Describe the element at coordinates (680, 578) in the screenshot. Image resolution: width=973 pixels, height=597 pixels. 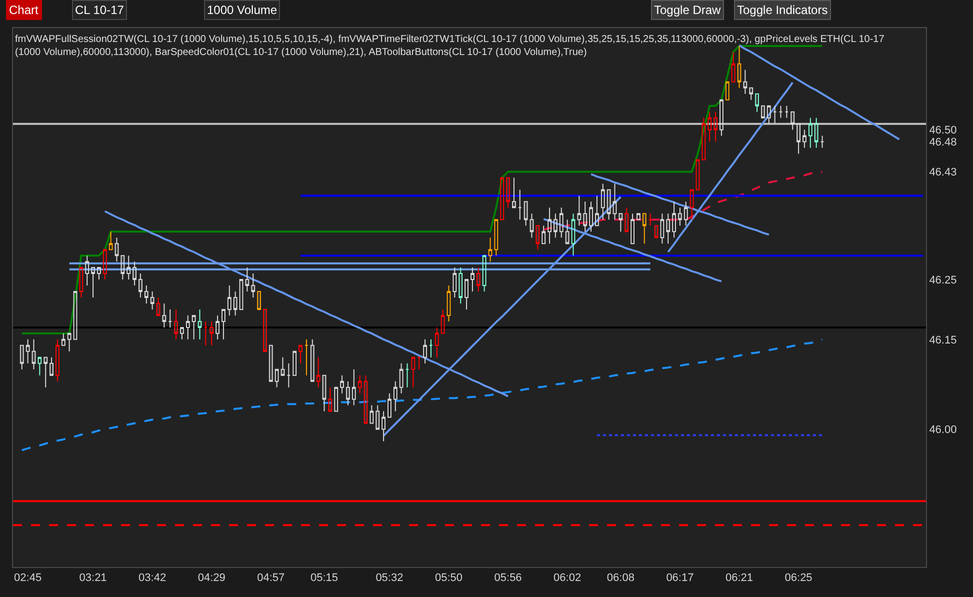
I see `x-tick-label: 06:17` at that location.